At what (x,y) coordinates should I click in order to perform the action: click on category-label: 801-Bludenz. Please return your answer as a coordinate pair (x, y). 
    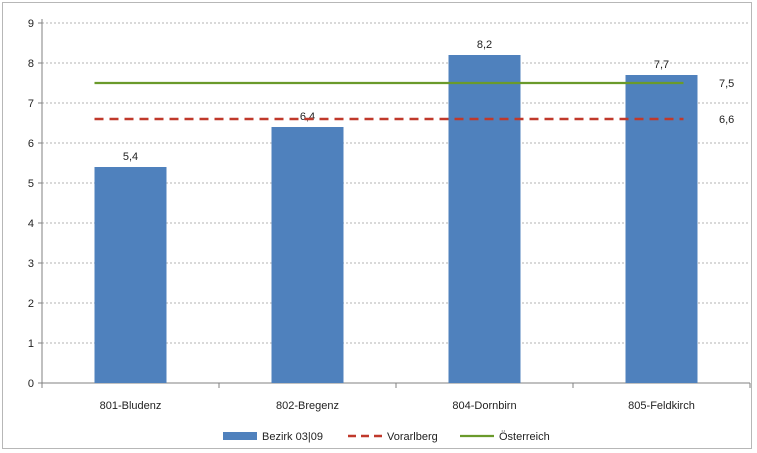
    Looking at the image, I should click on (131, 406).